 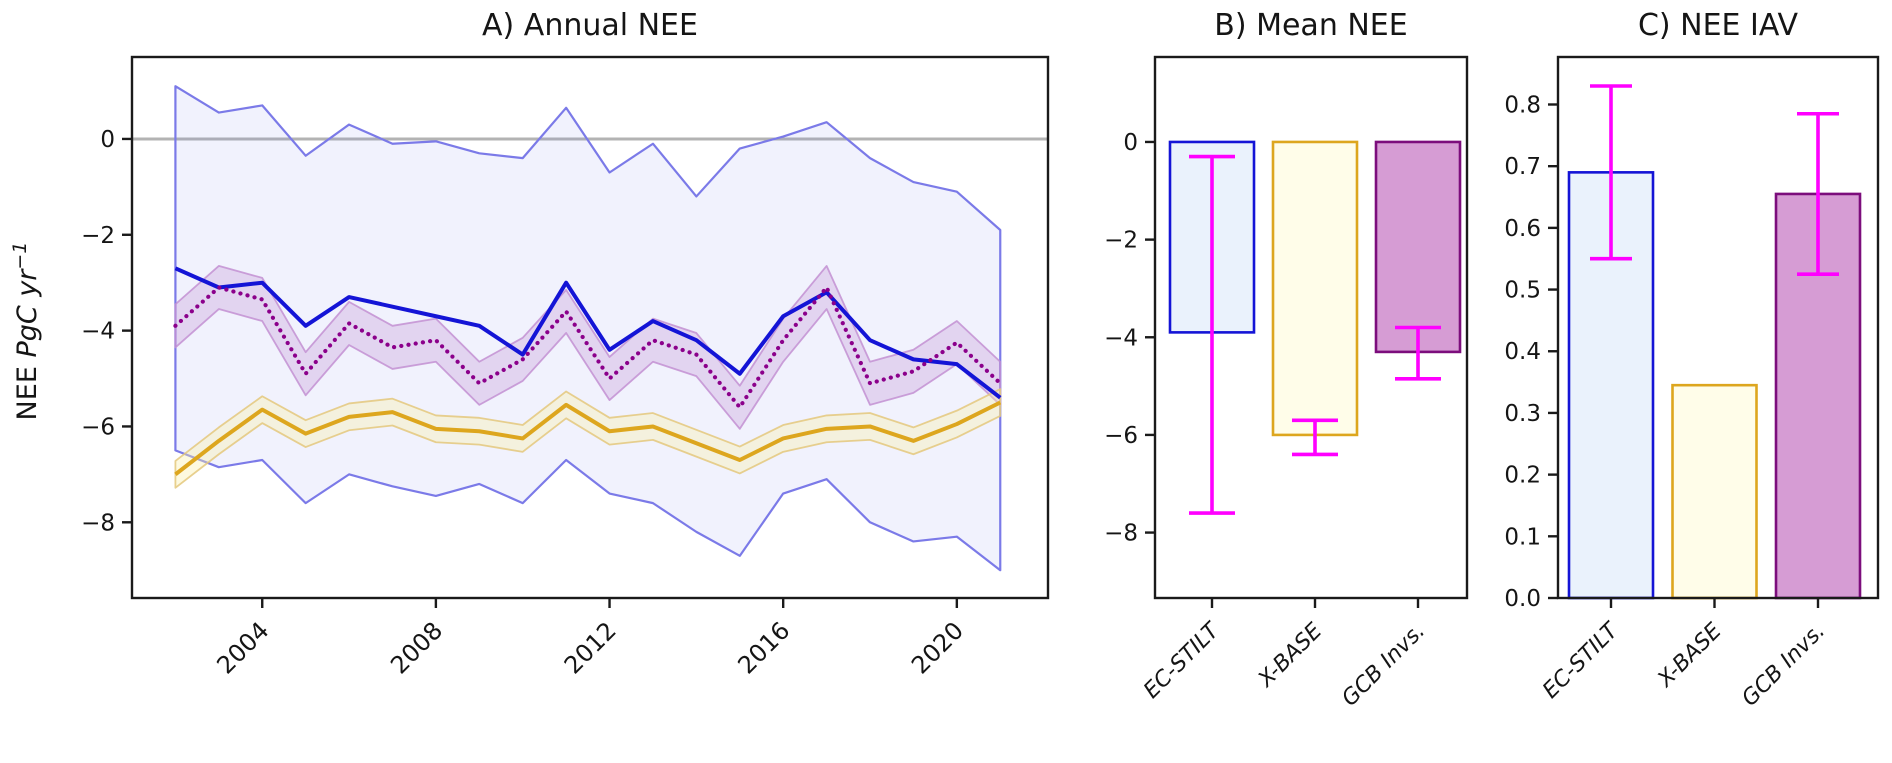 I want to click on panel-a-xtick-label: 2008, so click(x=416, y=647).